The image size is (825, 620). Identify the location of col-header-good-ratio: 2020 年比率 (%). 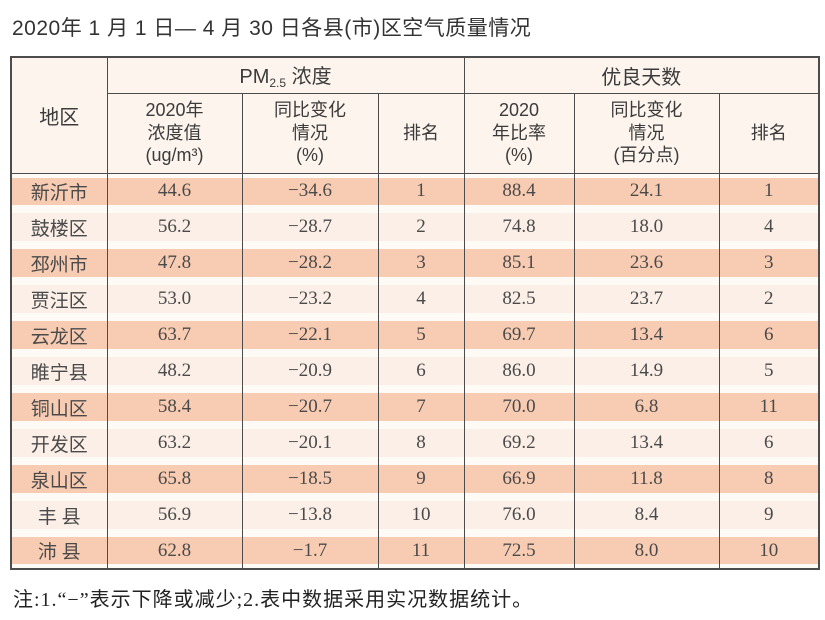
(519, 133).